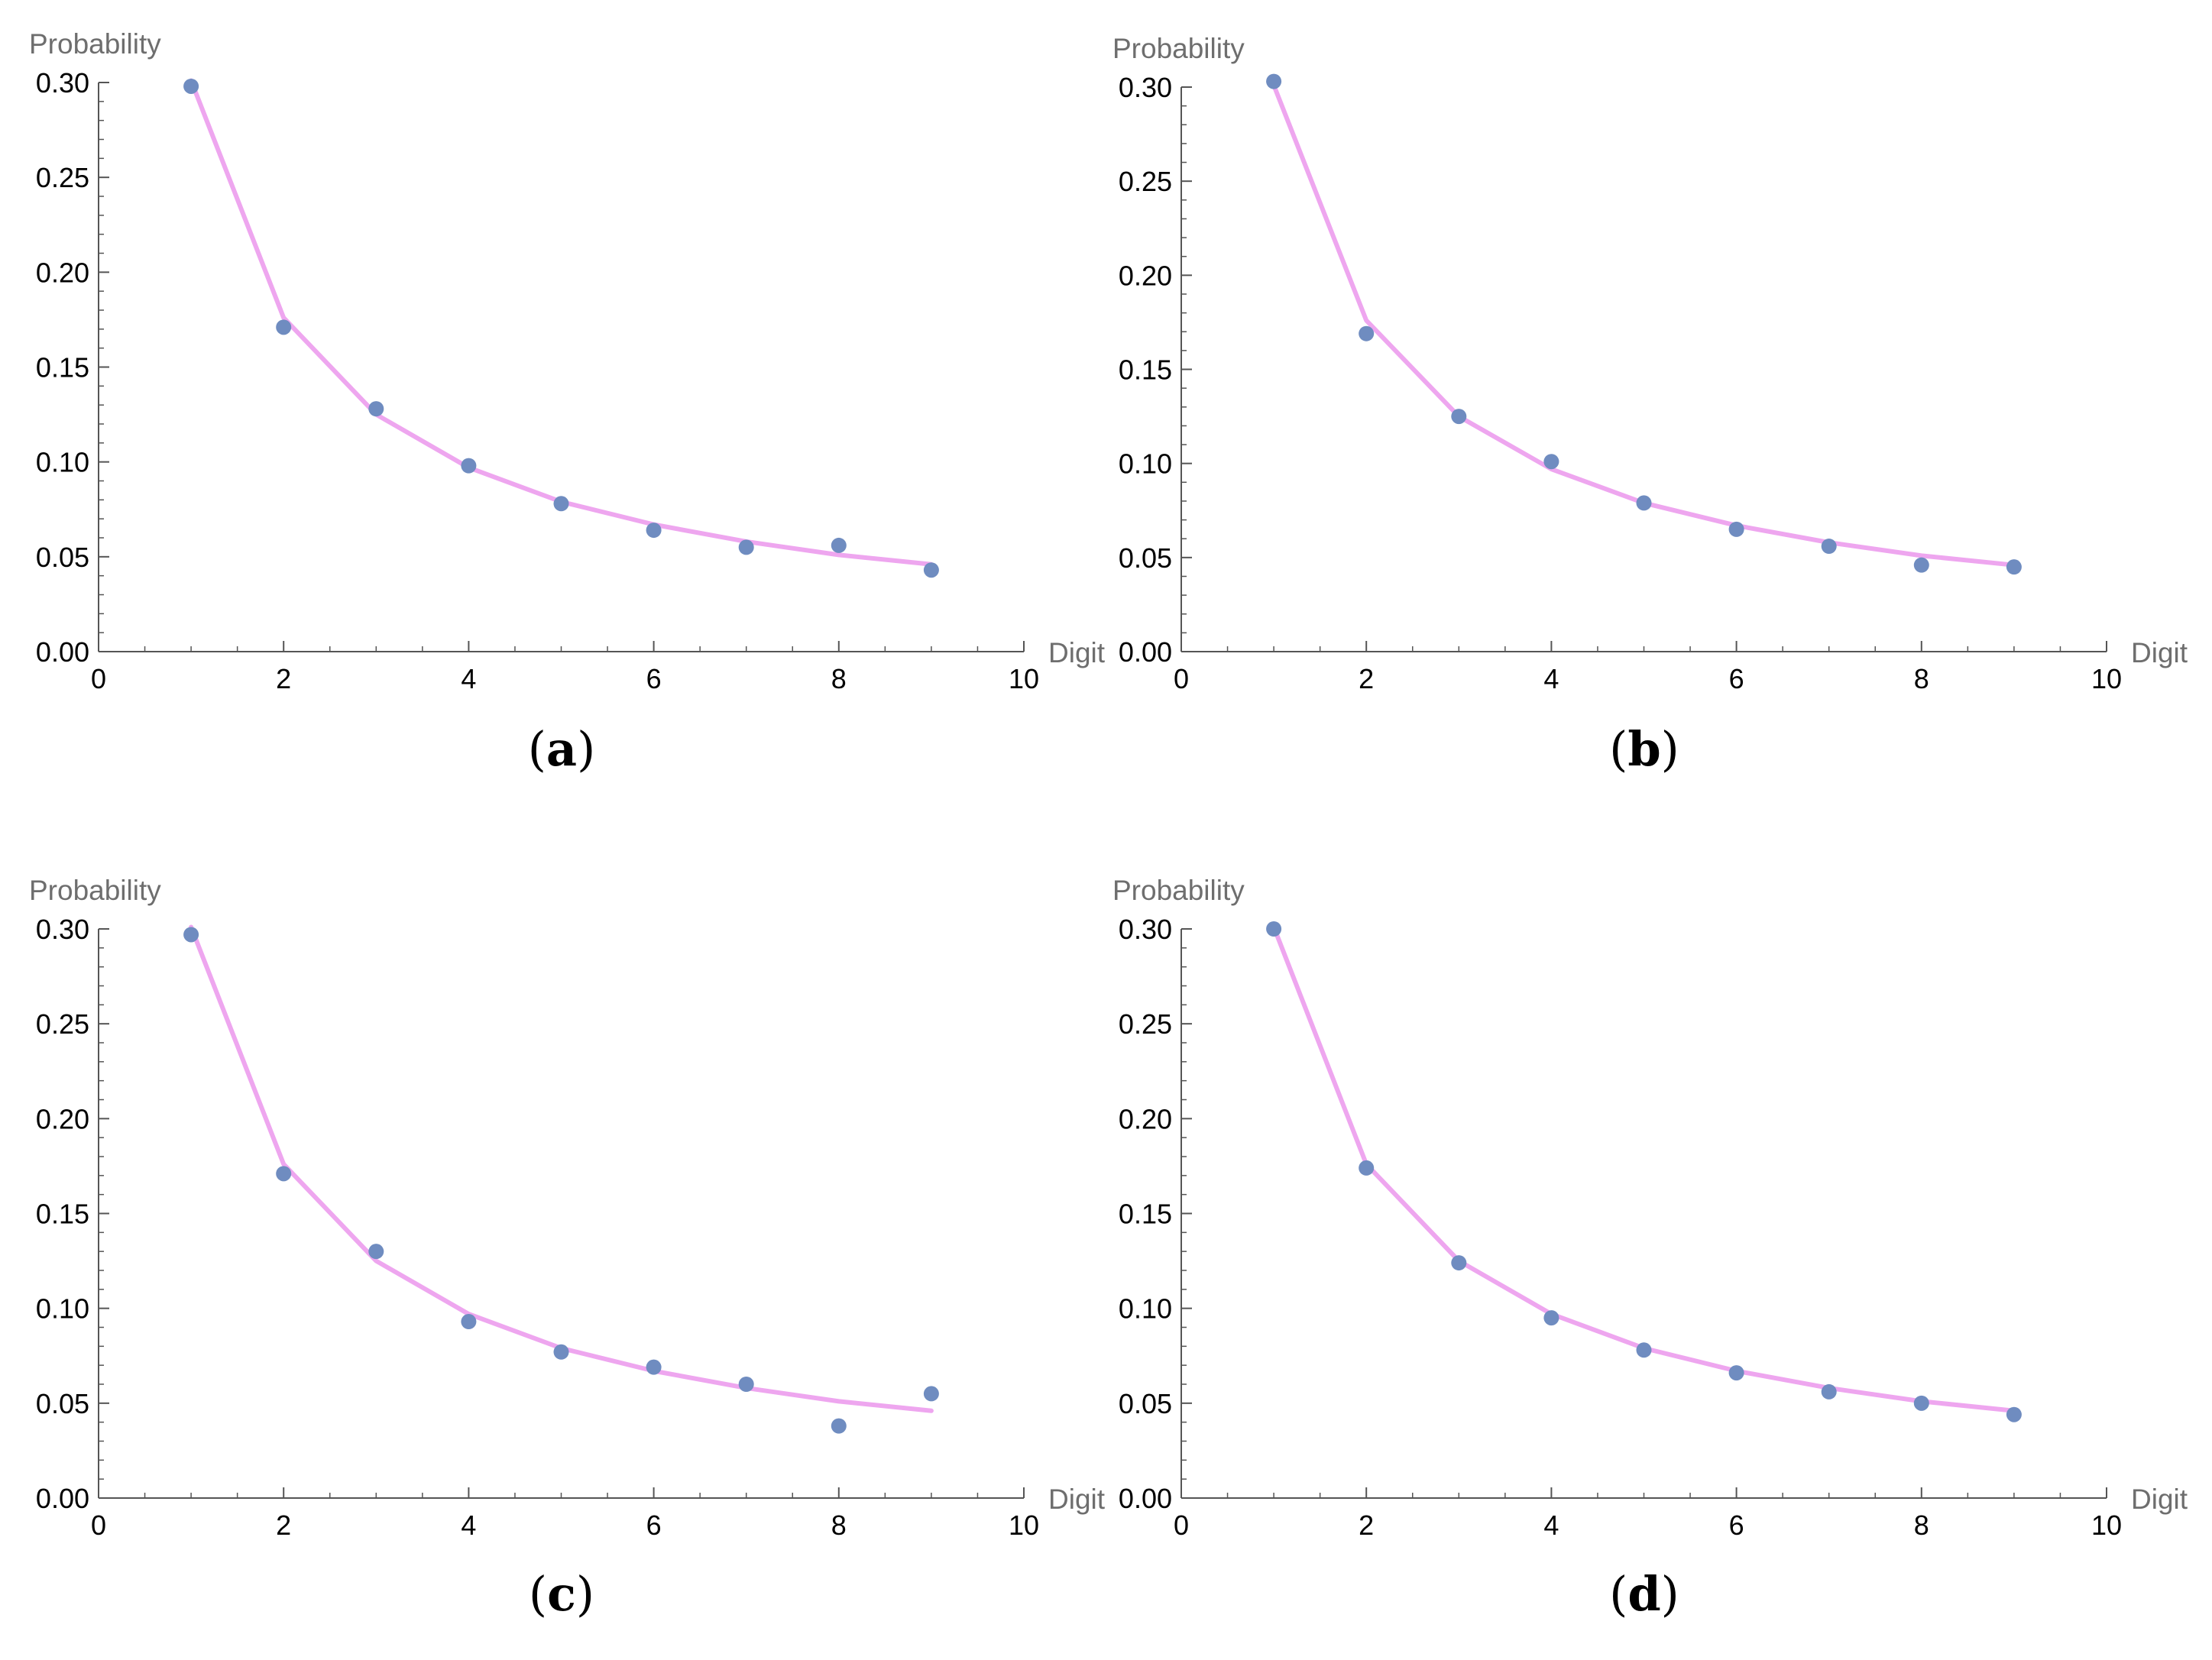 The height and width of the screenshot is (1660, 2212). I want to click on panel-letter: d, so click(1643, 1594).